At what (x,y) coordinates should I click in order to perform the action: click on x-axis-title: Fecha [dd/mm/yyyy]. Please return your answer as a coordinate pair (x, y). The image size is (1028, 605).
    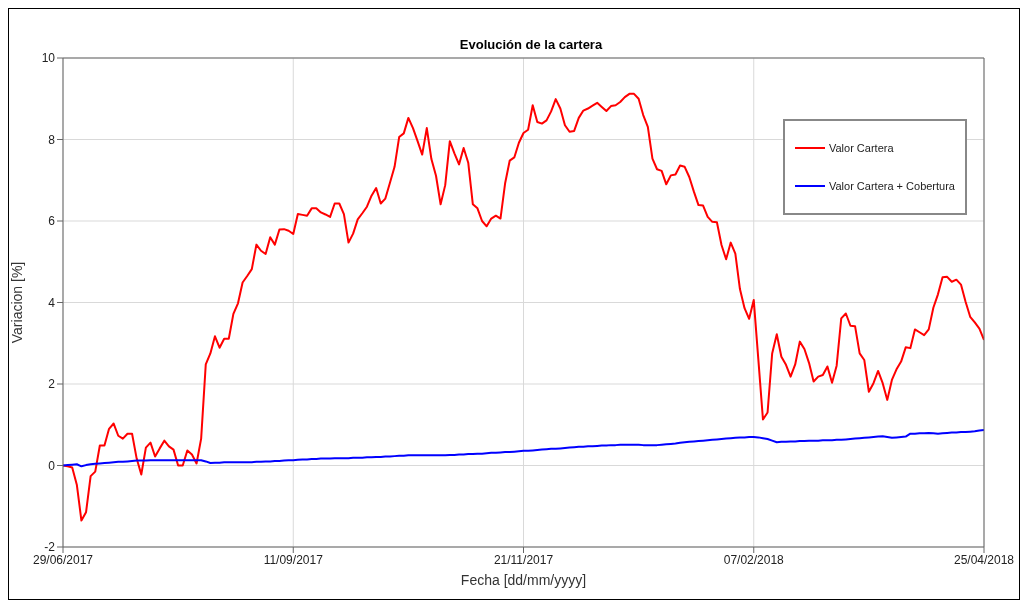
    Looking at the image, I should click on (523, 580).